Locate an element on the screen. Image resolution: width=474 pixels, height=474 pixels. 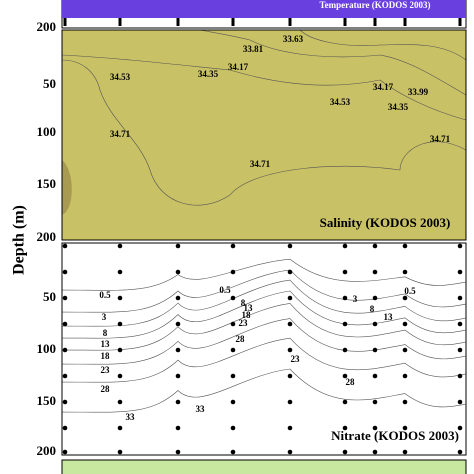
nitrate-title: Nitrate (KODOS 2003) is located at coordinates (395, 435).